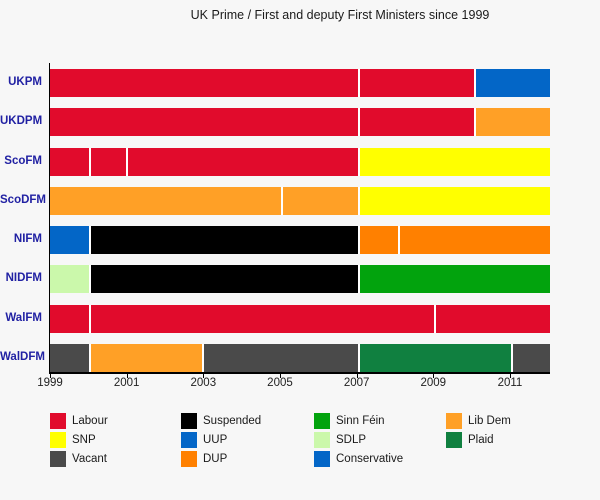 The image size is (600, 500). Describe the element at coordinates (22, 356) in the screenshot. I see `row-label-waldfm: WalDFM` at that location.